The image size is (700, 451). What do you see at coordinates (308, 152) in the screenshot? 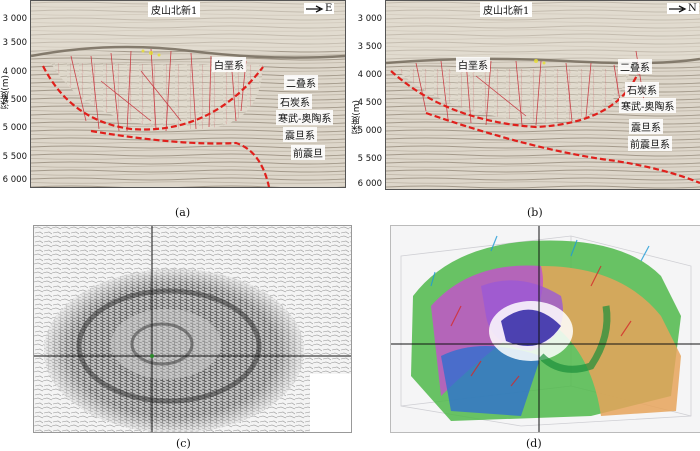
I see `label-presinian-a: 前震旦` at bounding box center [308, 152].